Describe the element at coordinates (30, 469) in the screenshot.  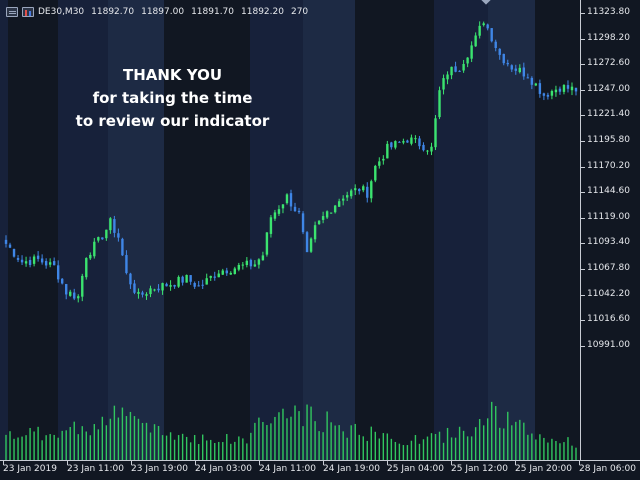
I see `time-label: 23 Jan 2019` at that location.